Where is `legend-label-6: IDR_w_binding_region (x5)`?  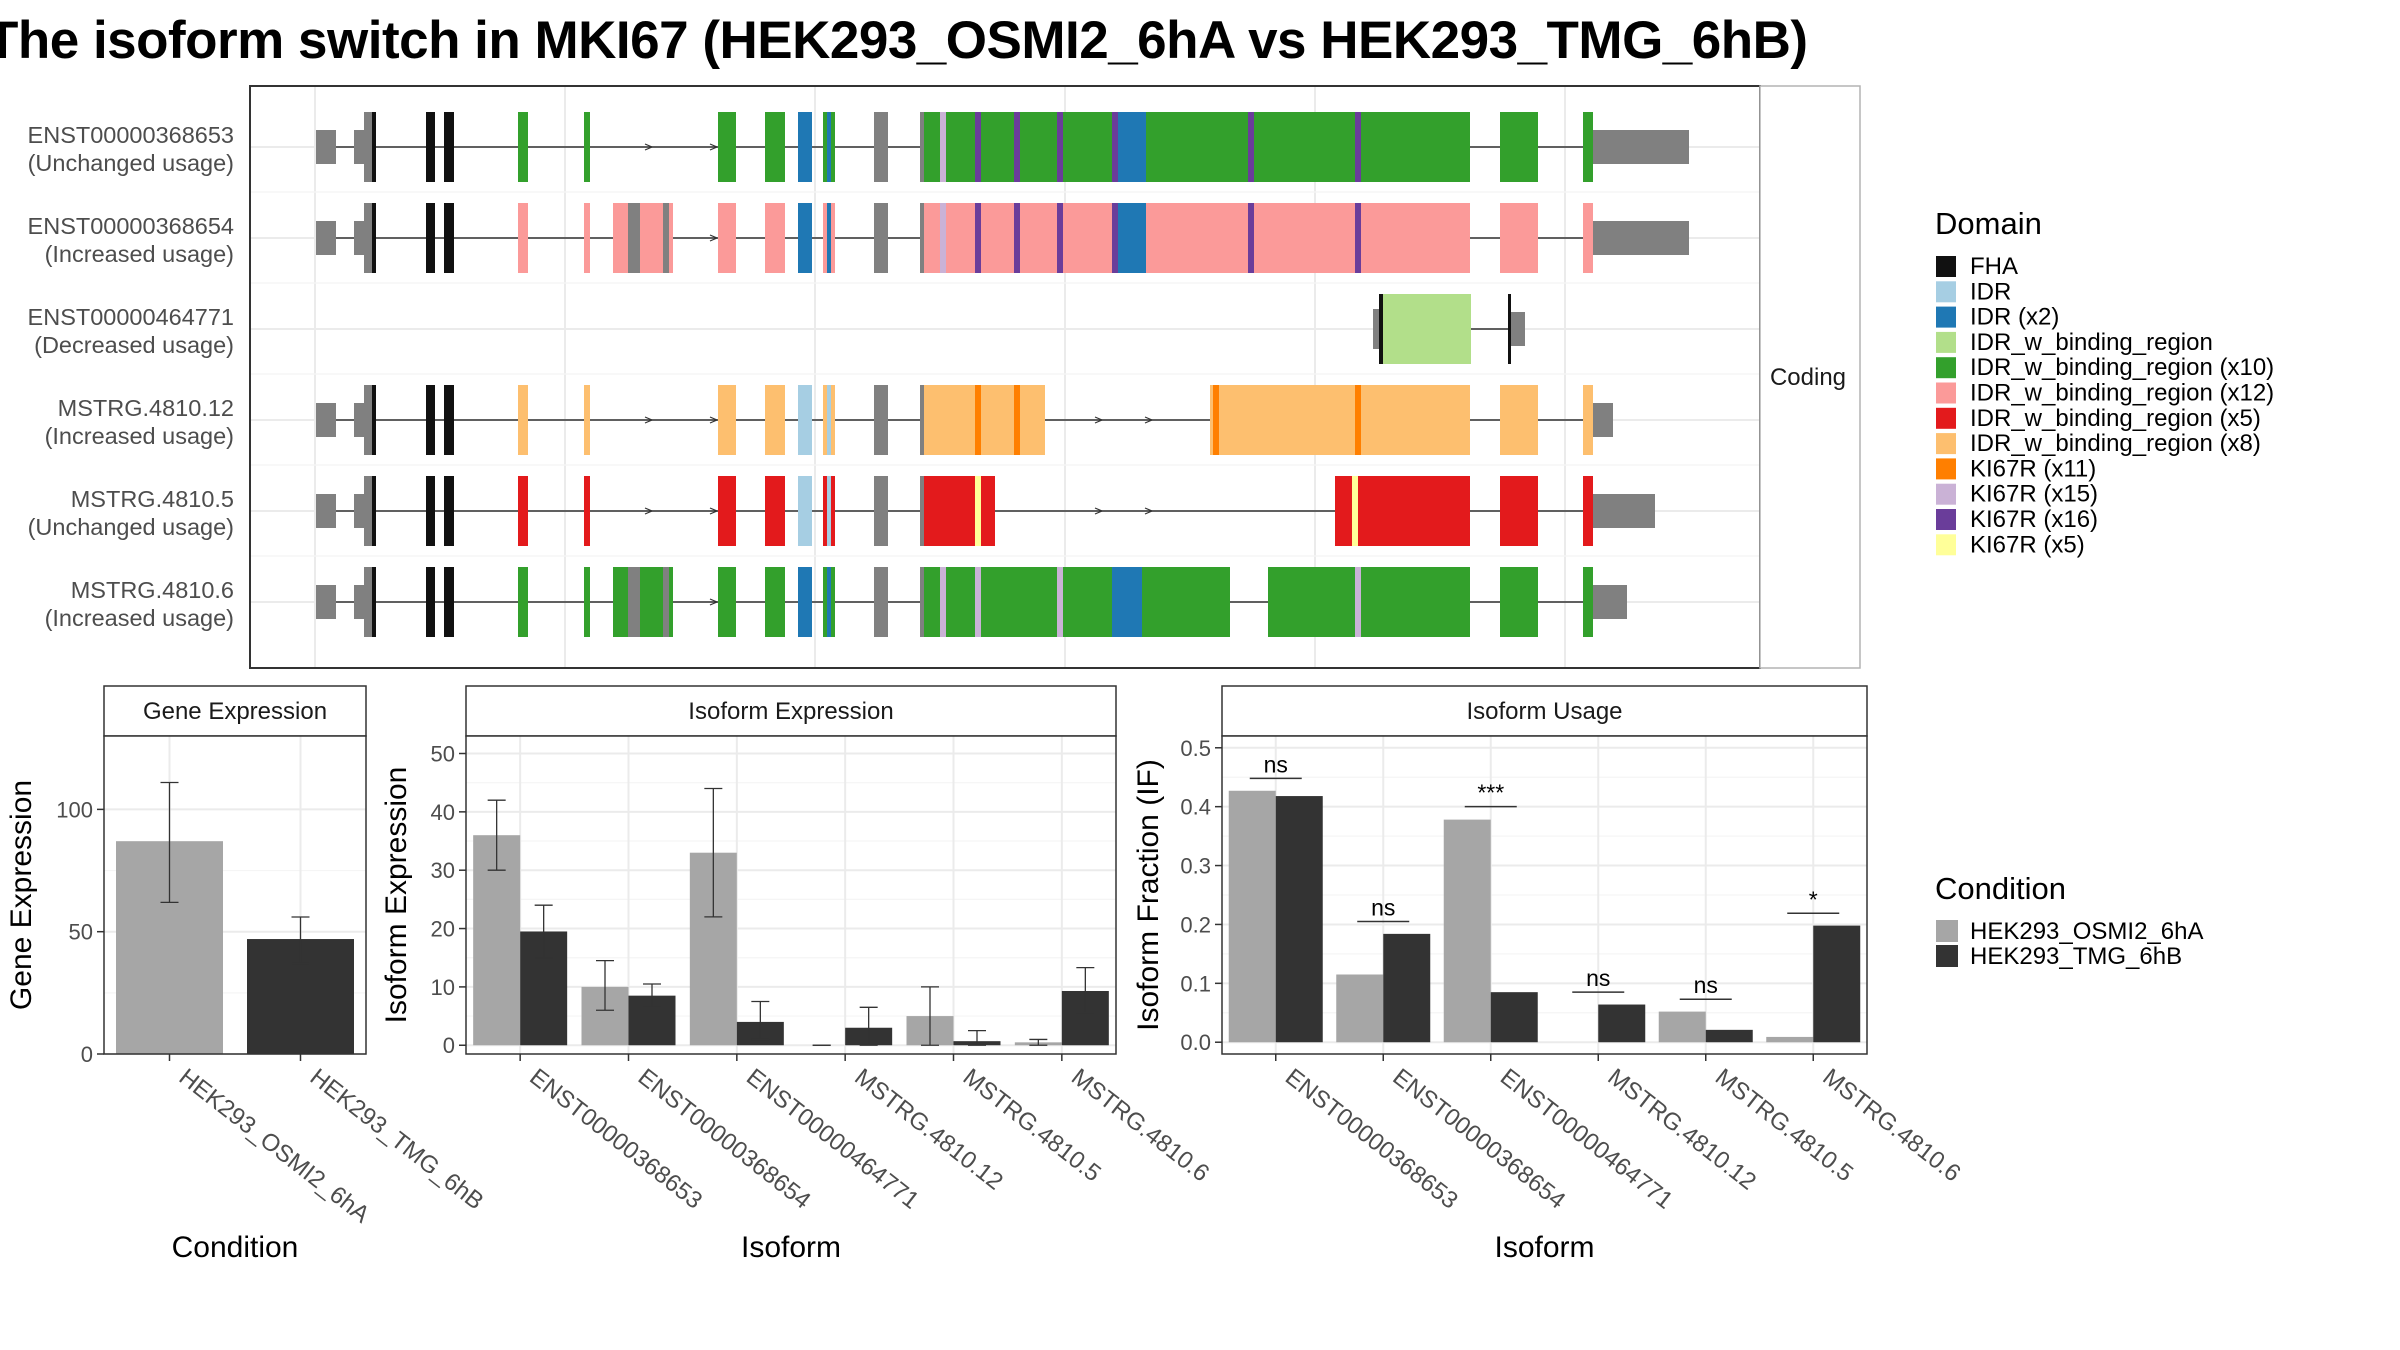
legend-label-6: IDR_w_binding_region (x5) is located at coordinates (2115, 418).